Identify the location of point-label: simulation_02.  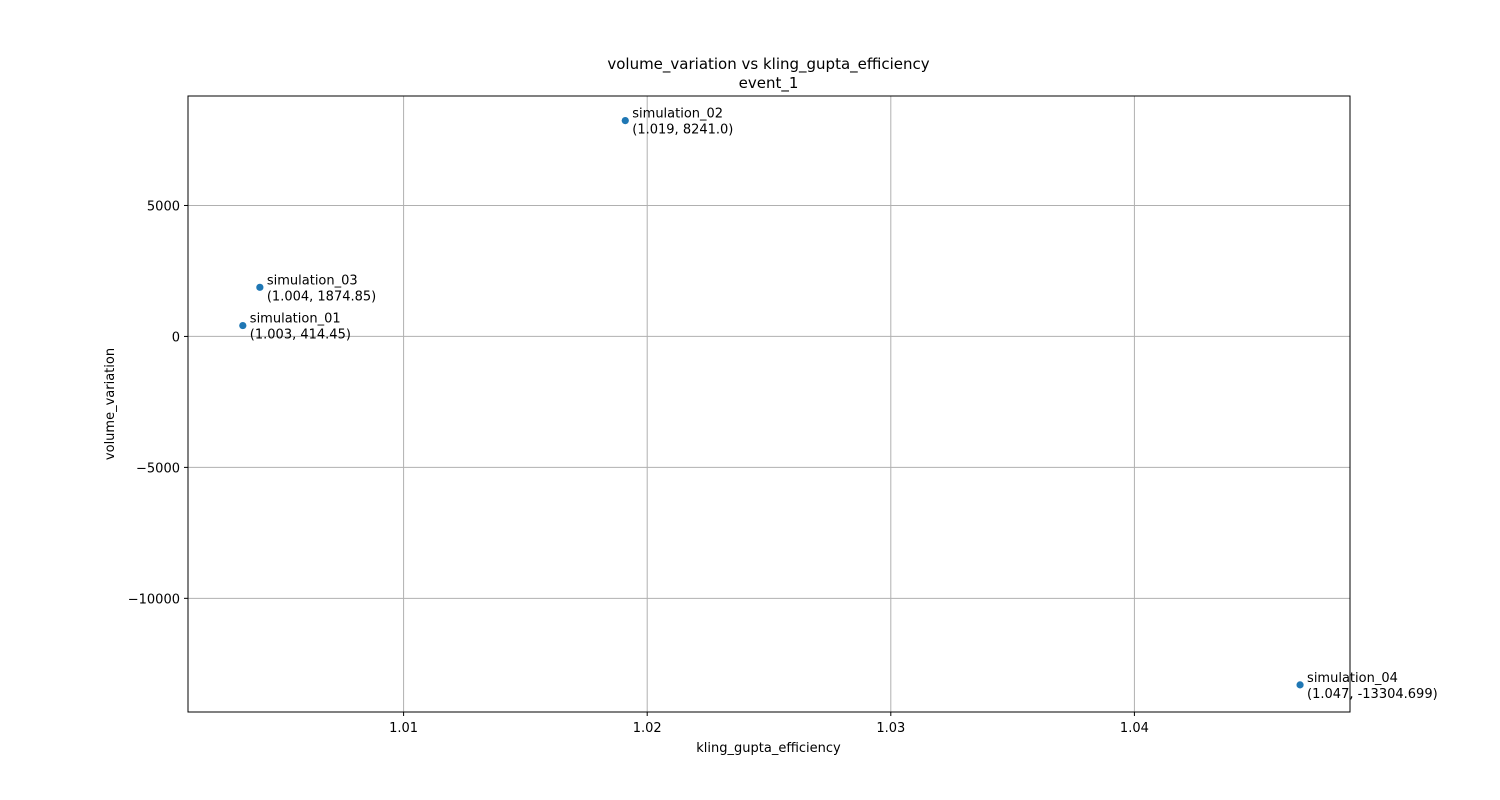
(677, 114).